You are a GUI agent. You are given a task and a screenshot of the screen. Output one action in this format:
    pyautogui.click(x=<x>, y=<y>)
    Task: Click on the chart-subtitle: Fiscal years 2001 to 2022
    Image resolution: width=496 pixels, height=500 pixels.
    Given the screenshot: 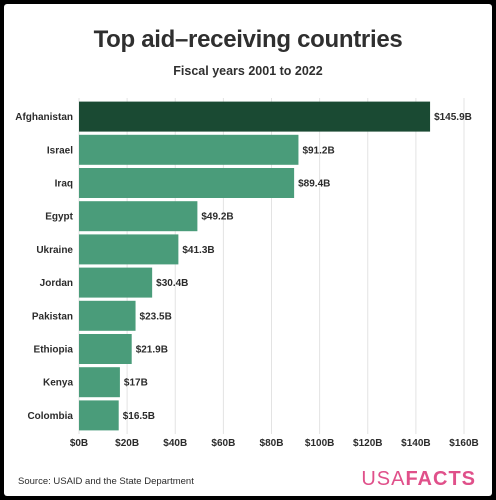 What is the action you would take?
    pyautogui.click(x=248, y=71)
    